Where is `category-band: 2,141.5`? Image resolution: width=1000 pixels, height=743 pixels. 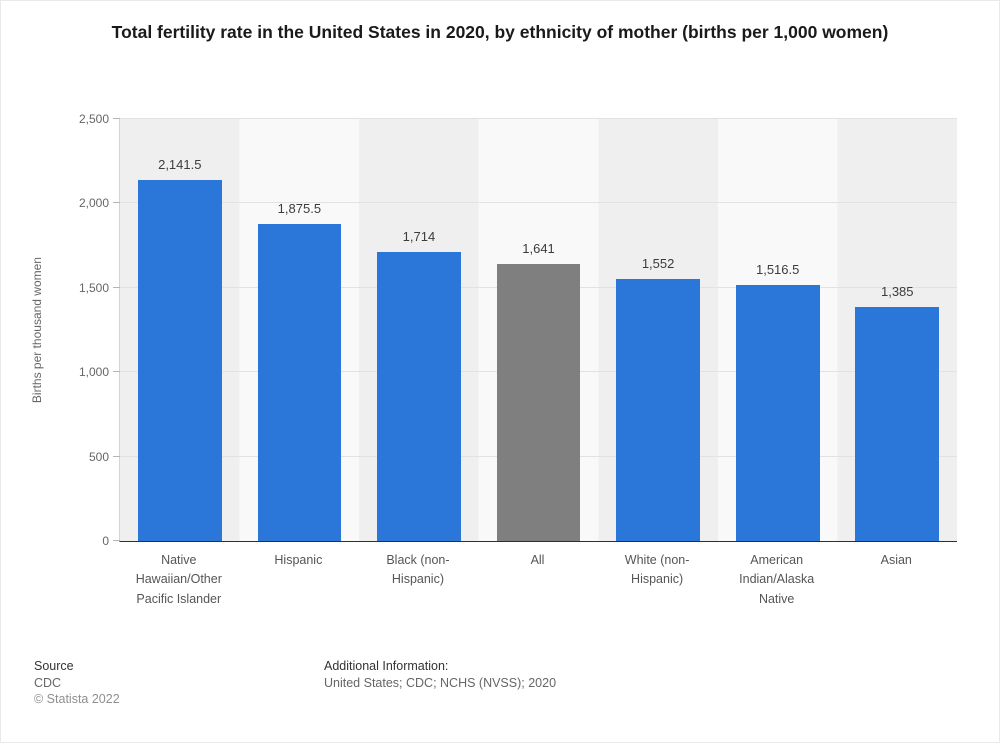
category-band: 2,141.5 is located at coordinates (180, 330).